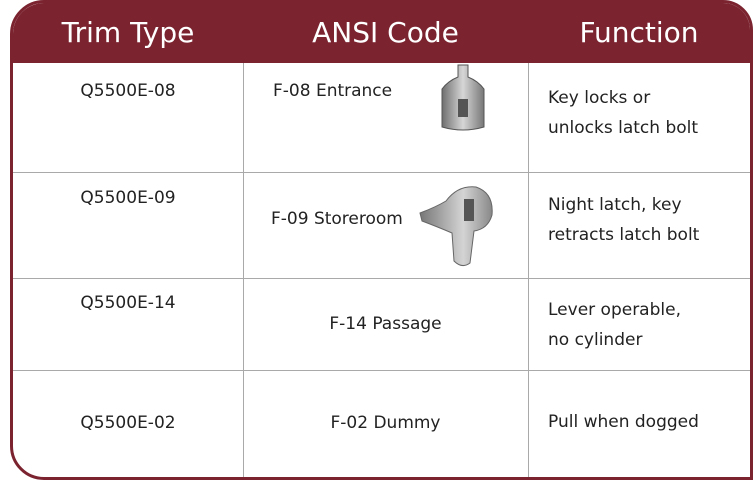 The width and height of the screenshot is (753, 480). What do you see at coordinates (128, 32) in the screenshot?
I see `header-cell: Trim Type` at bounding box center [128, 32].